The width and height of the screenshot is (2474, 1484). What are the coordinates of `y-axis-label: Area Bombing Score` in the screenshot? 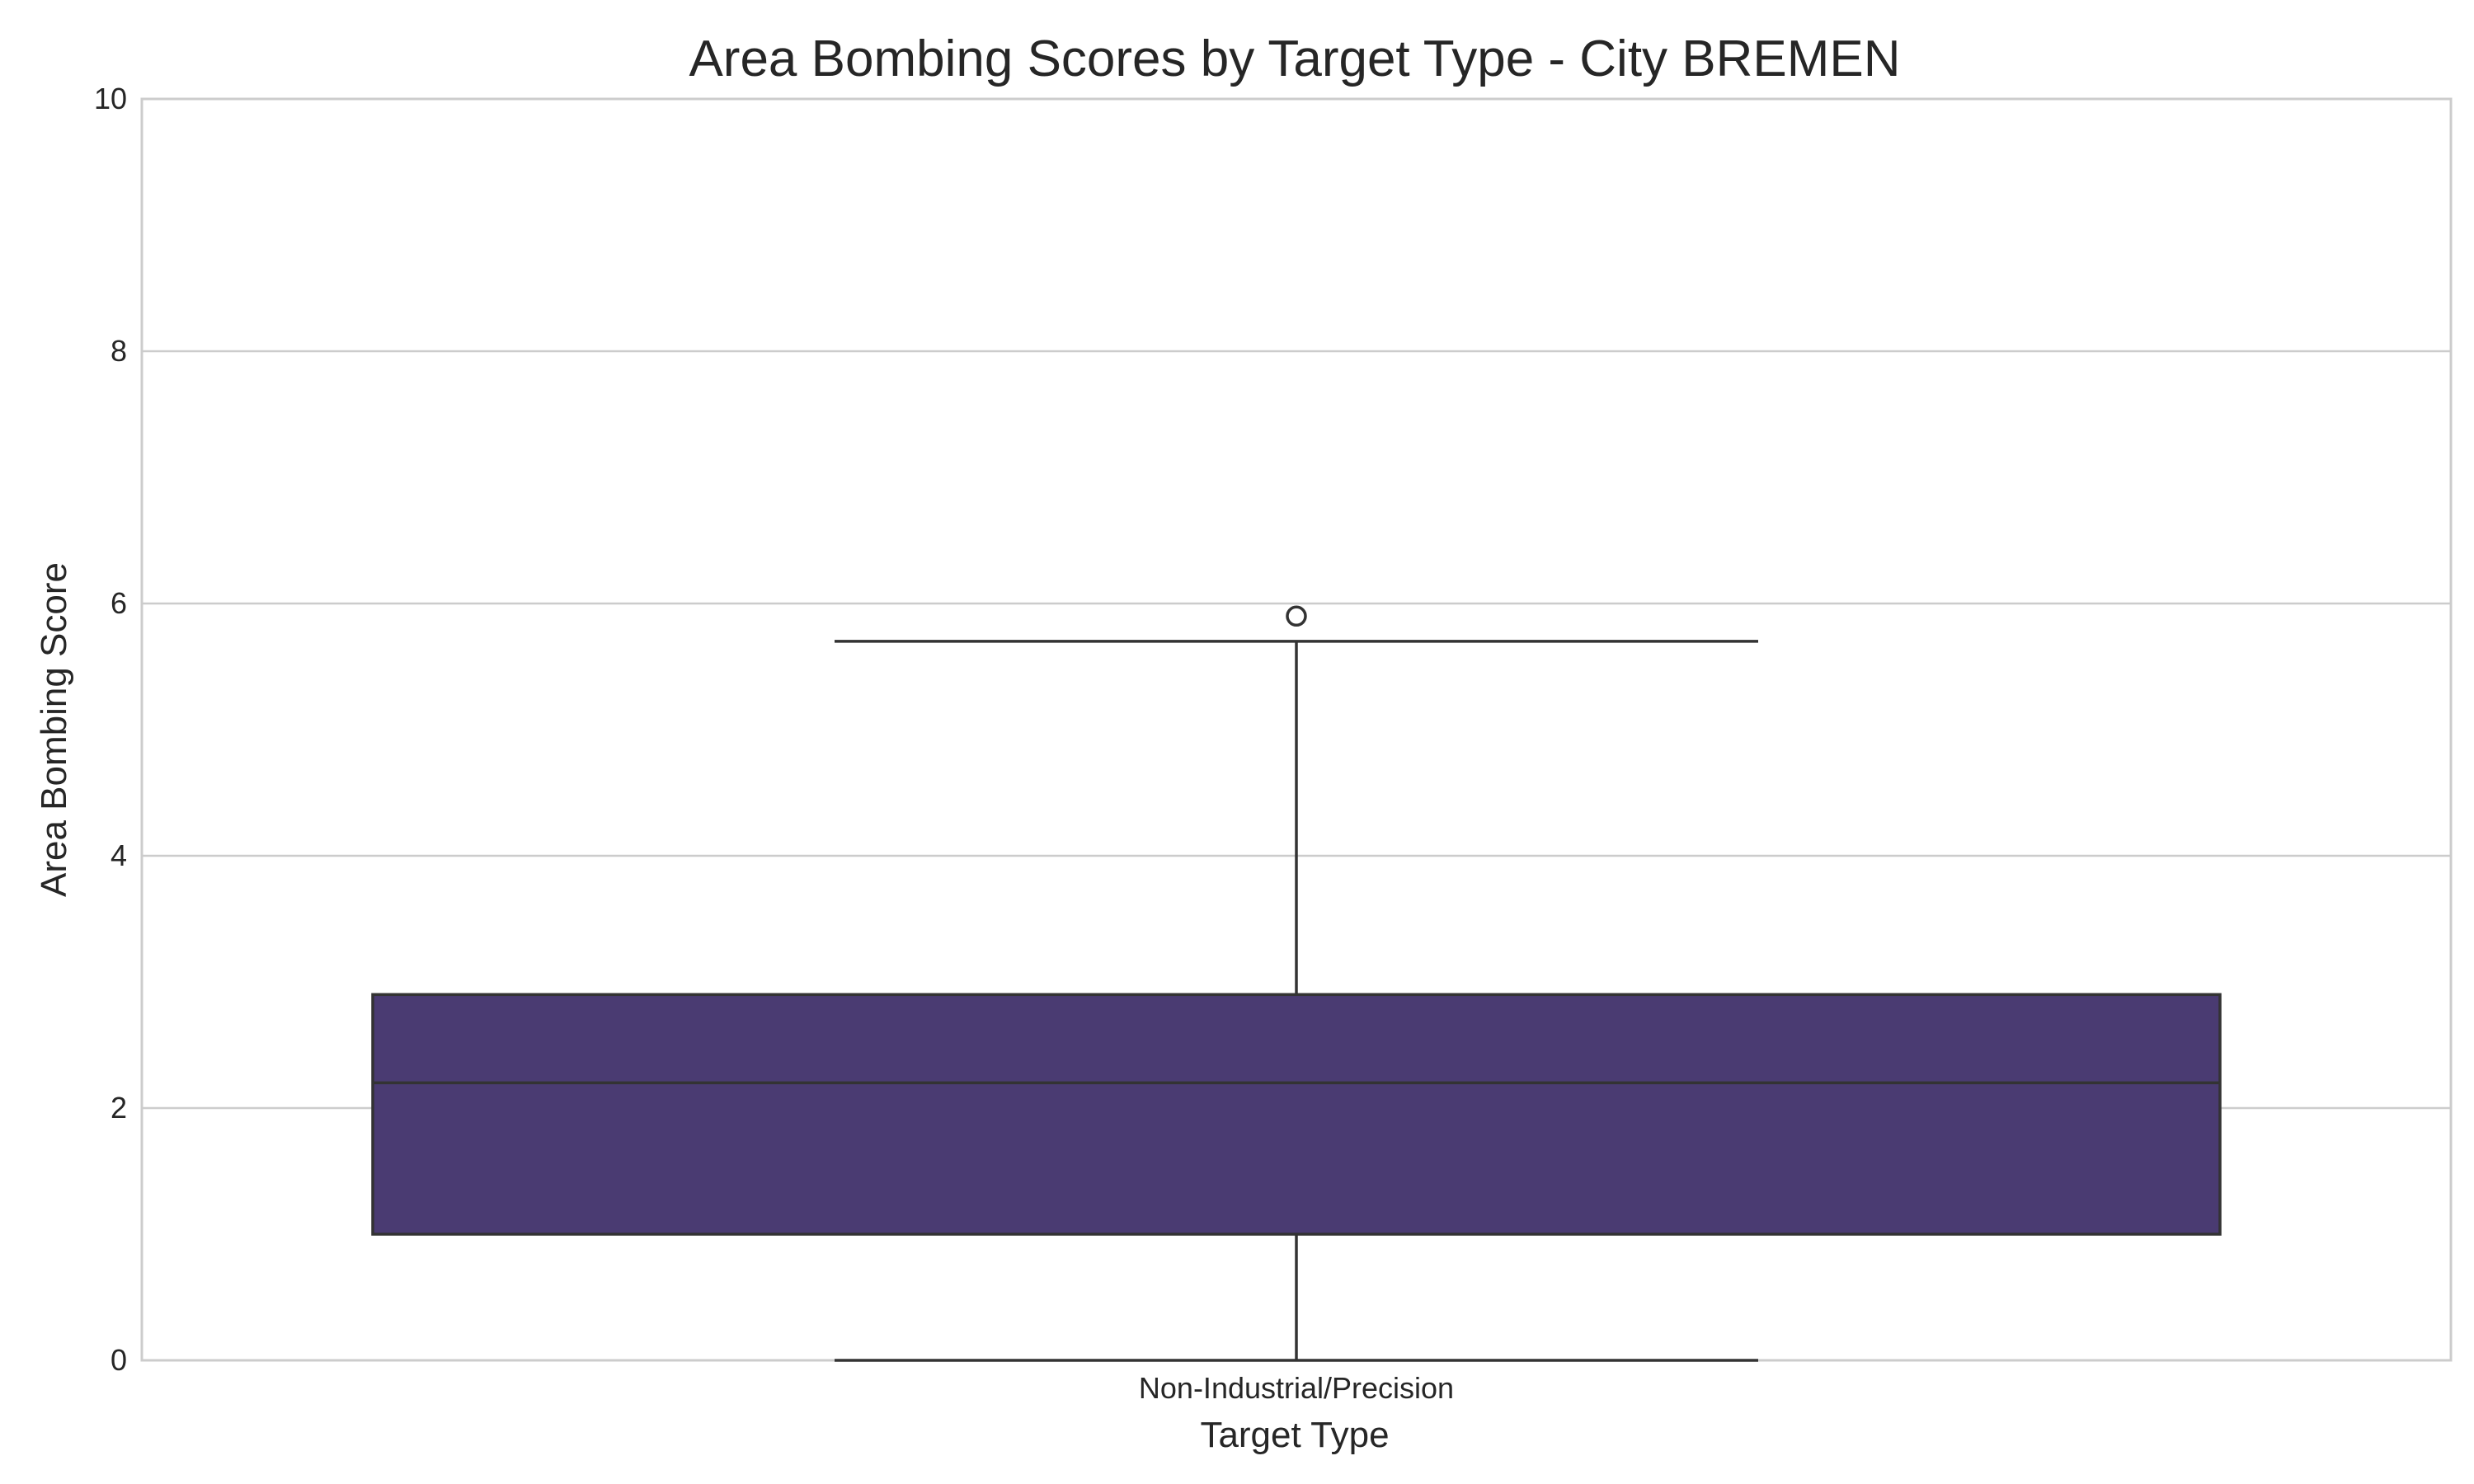 It's located at (54, 729).